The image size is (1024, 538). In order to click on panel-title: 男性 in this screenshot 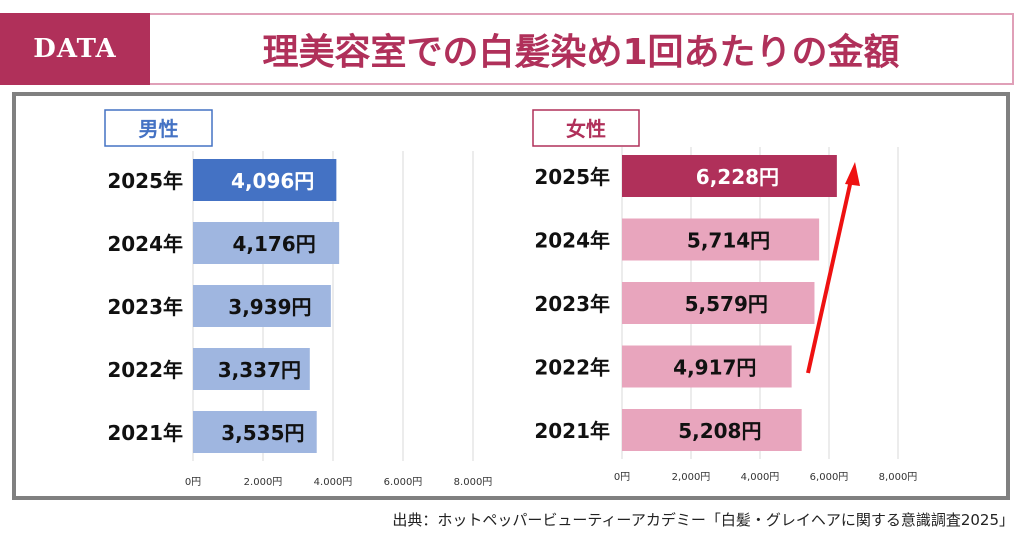, I will do `click(159, 129)`.